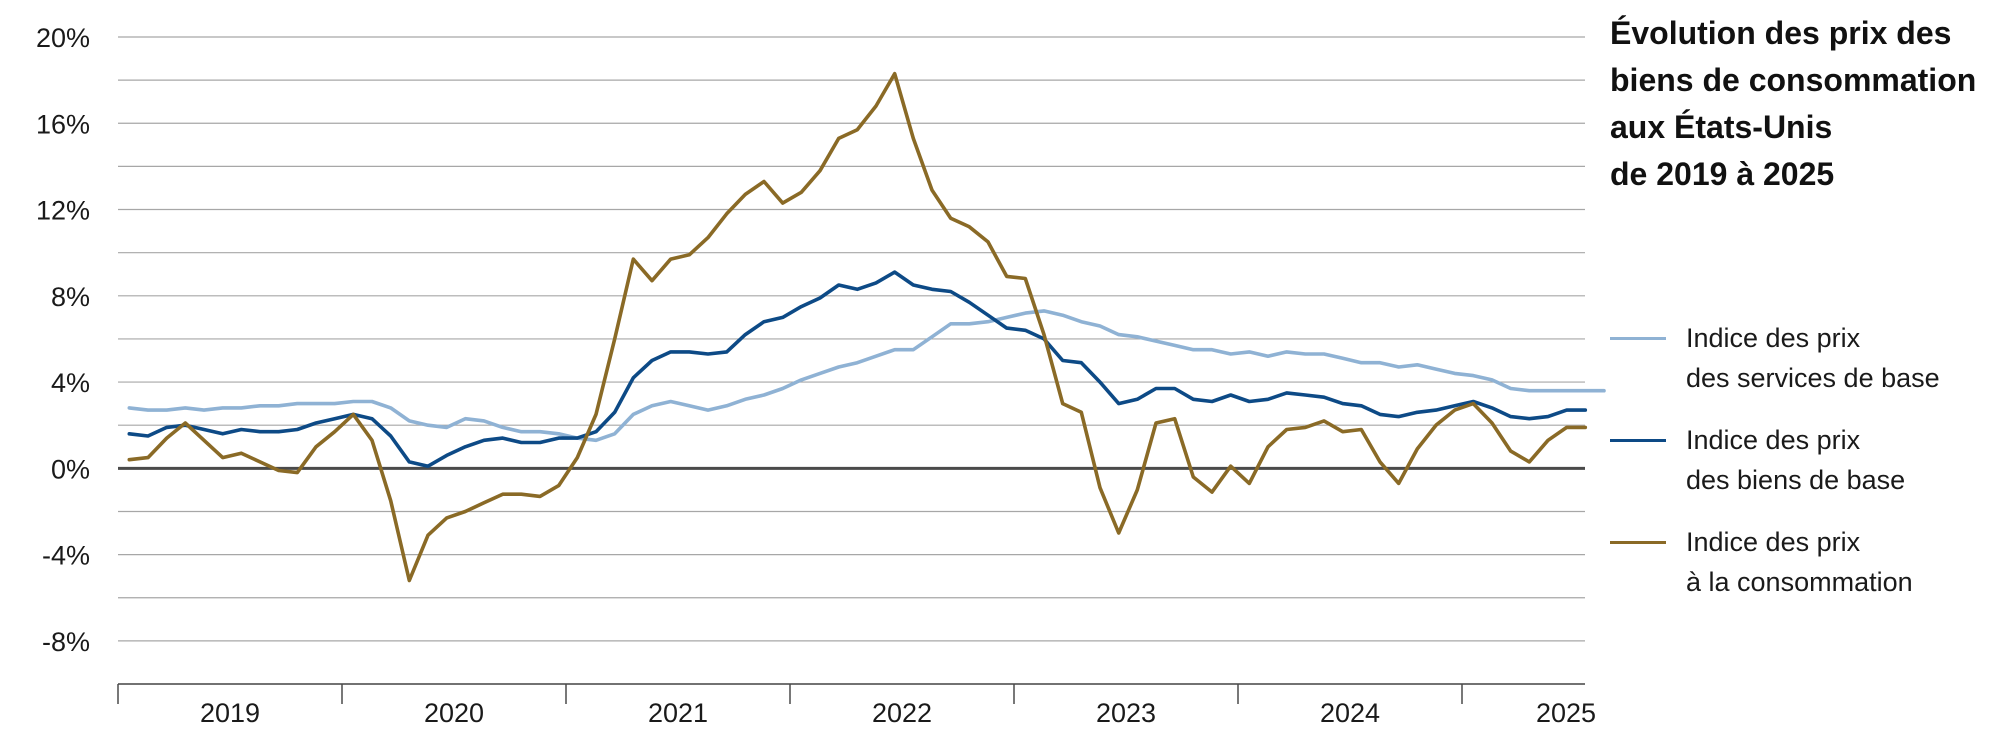 The height and width of the screenshot is (753, 2000). What do you see at coordinates (1793, 80) in the screenshot?
I see `chart-title-line: biens de consommation` at bounding box center [1793, 80].